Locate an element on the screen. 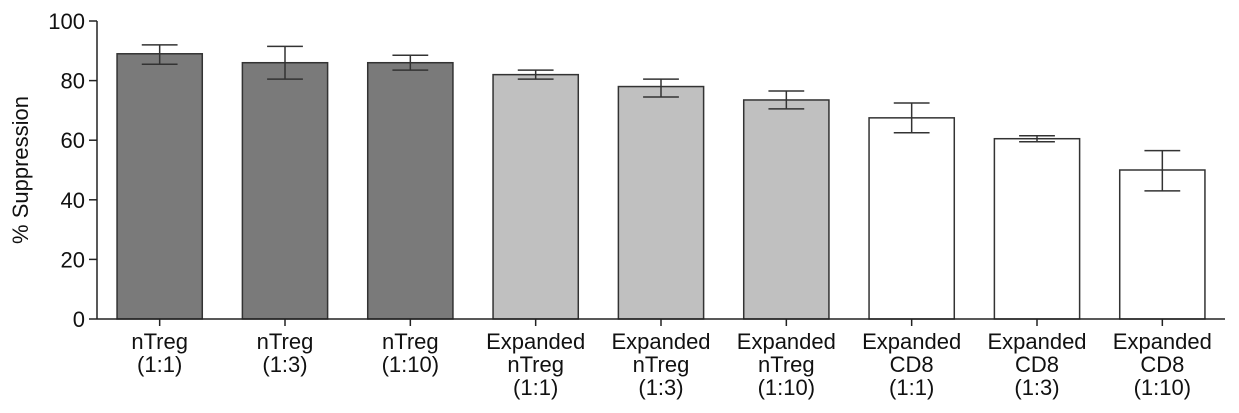  x-tick-label: Expanded nTreg (1:10) is located at coordinates (786, 364).